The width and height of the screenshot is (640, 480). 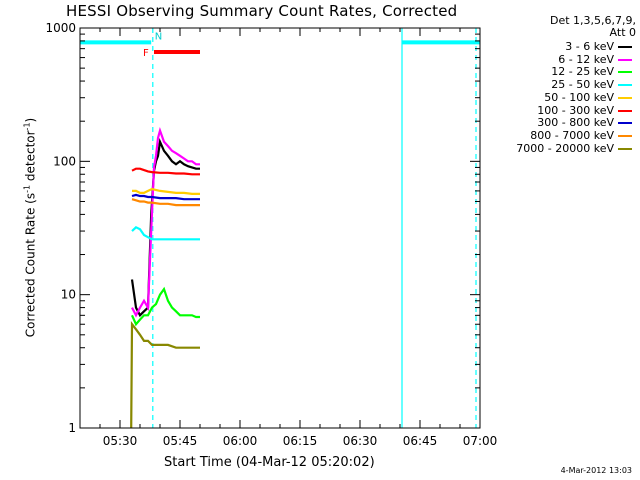 What do you see at coordinates (165, 171) in the screenshot?
I see `series-100-300-kev` at bounding box center [165, 171].